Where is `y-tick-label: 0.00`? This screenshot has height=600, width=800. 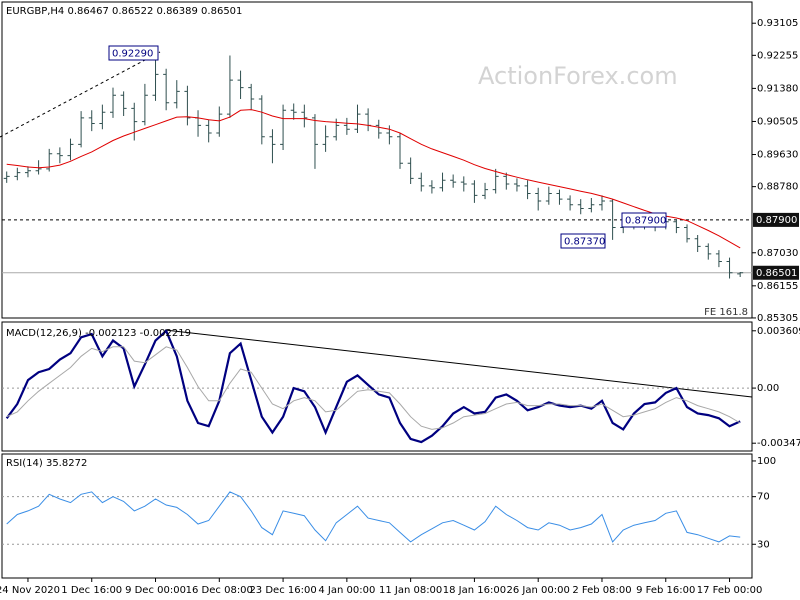
y-tick-label: 0.00 is located at coordinates (768, 388).